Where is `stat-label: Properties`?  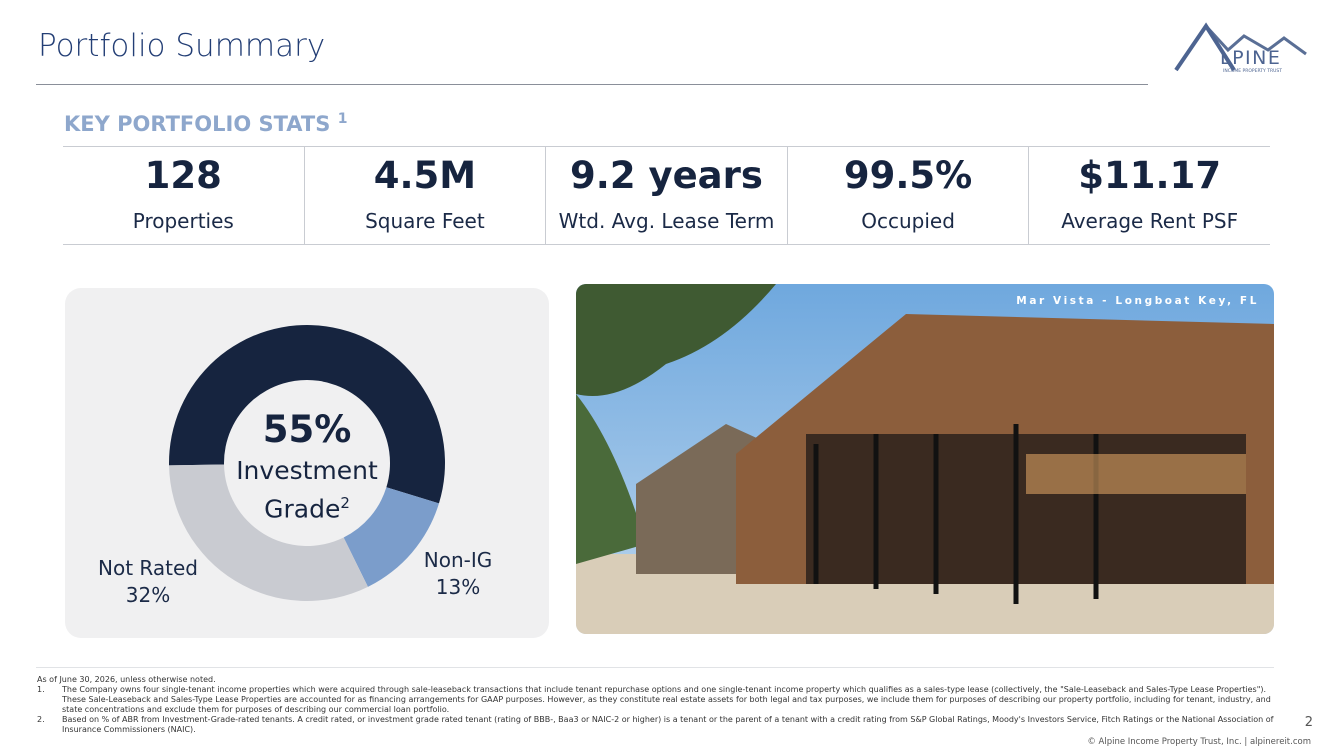
stat-label: Properties is located at coordinates (183, 221).